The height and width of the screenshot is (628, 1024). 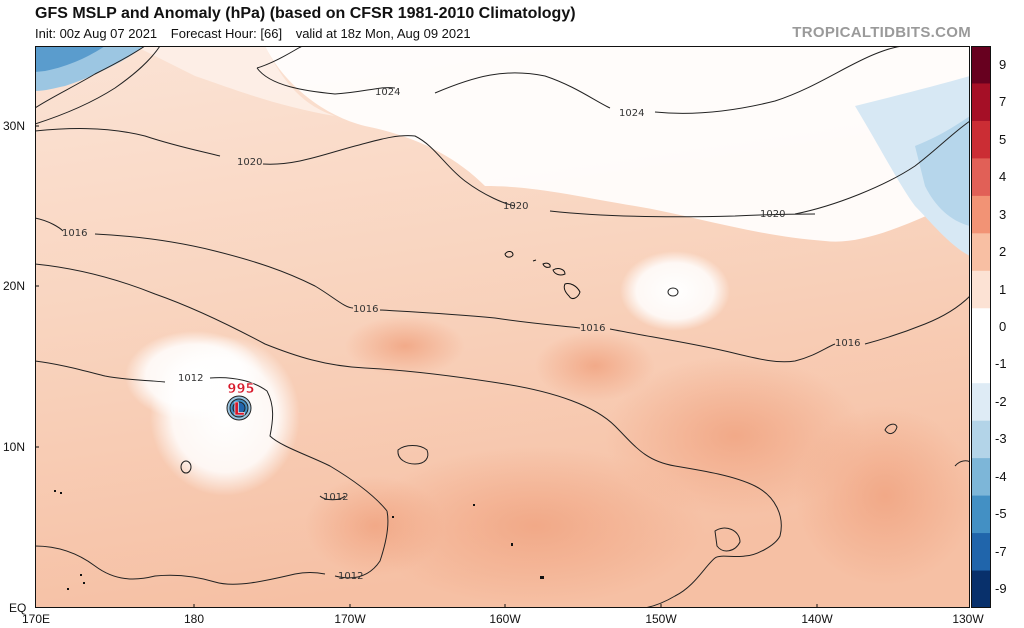 I want to click on lon-label-160w: 160W, so click(x=505, y=619).